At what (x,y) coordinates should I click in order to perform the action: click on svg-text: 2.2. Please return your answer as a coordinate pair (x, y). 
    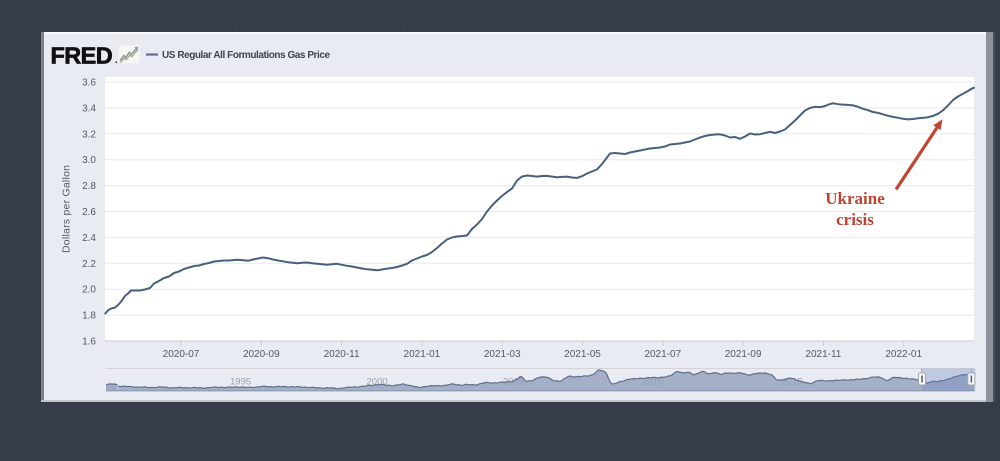
    Looking at the image, I should click on (89, 264).